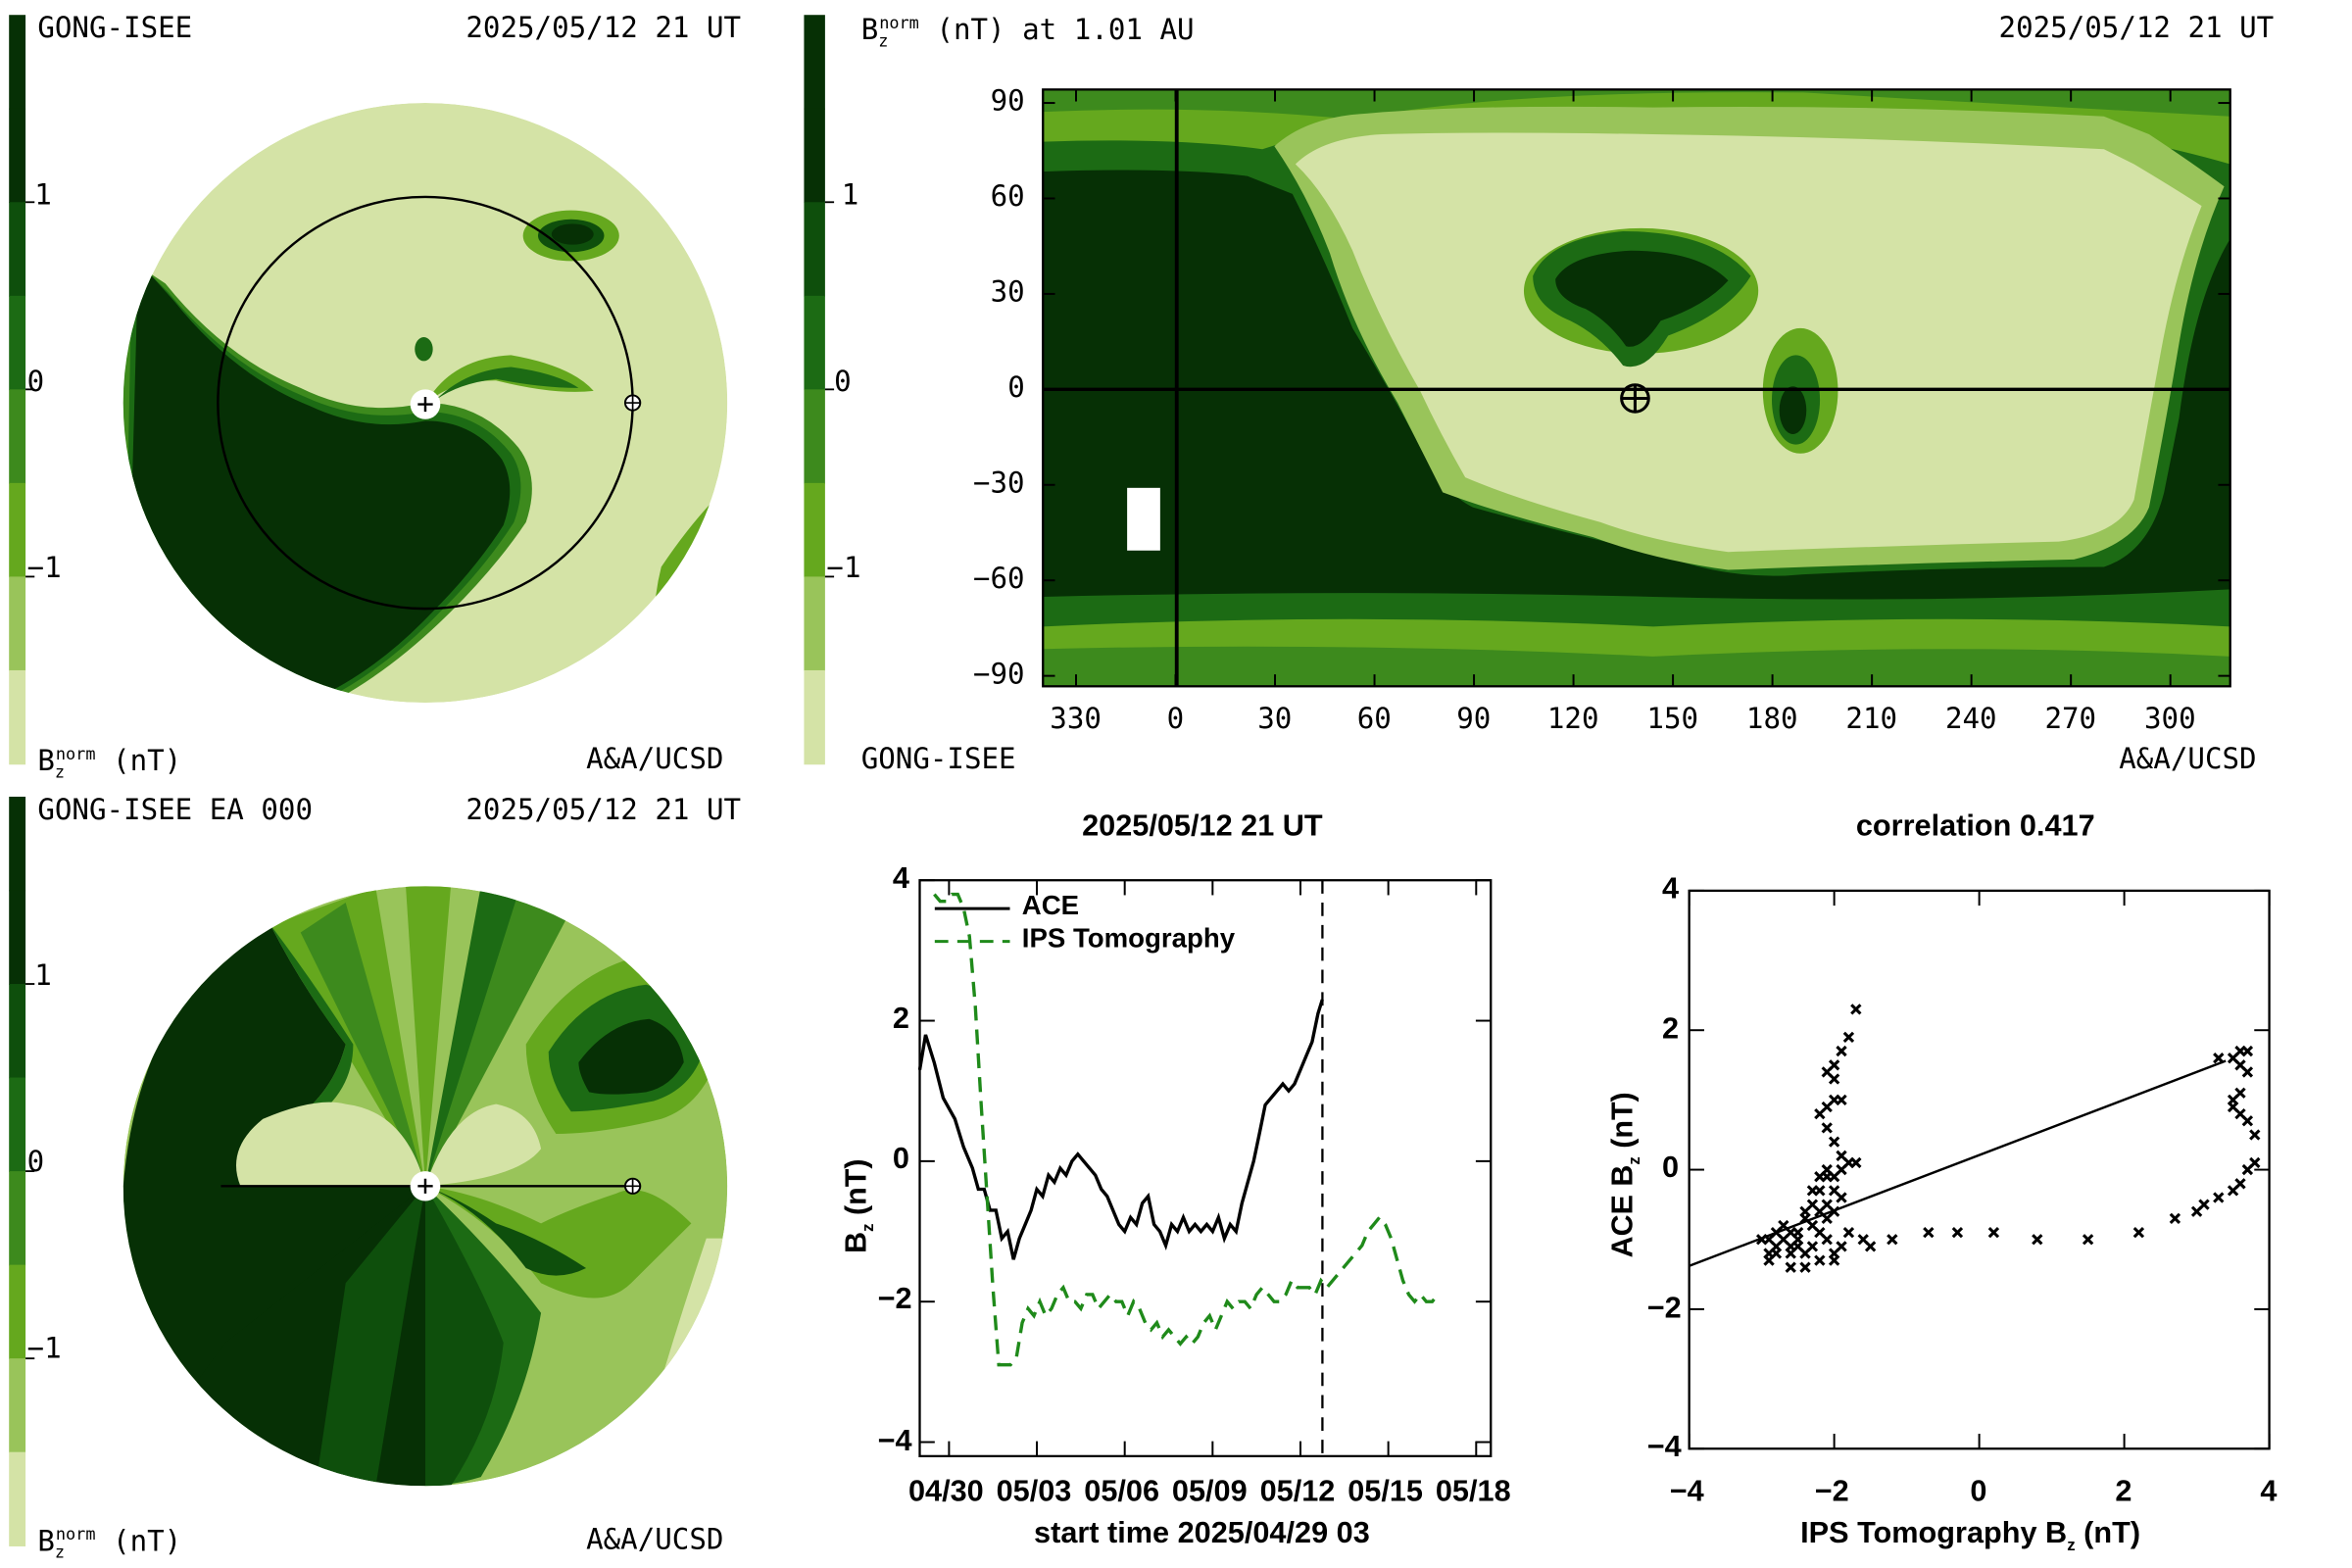  I want to click on scatter-y-tick-label: 4, so click(1671, 889).